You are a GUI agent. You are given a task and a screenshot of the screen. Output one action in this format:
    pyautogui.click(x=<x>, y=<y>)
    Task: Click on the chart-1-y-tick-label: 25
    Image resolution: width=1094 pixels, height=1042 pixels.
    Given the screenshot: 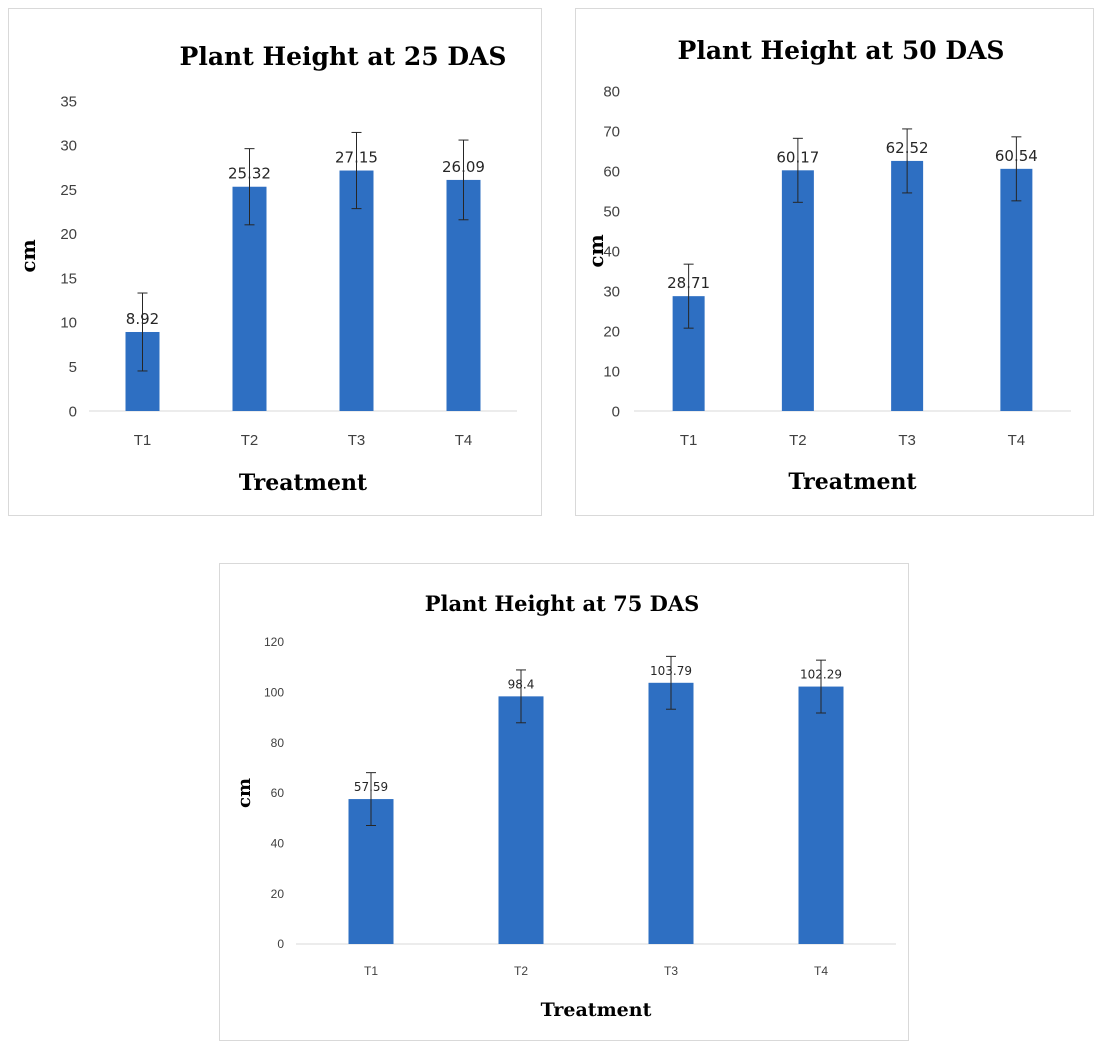 What is the action you would take?
    pyautogui.click(x=68, y=190)
    